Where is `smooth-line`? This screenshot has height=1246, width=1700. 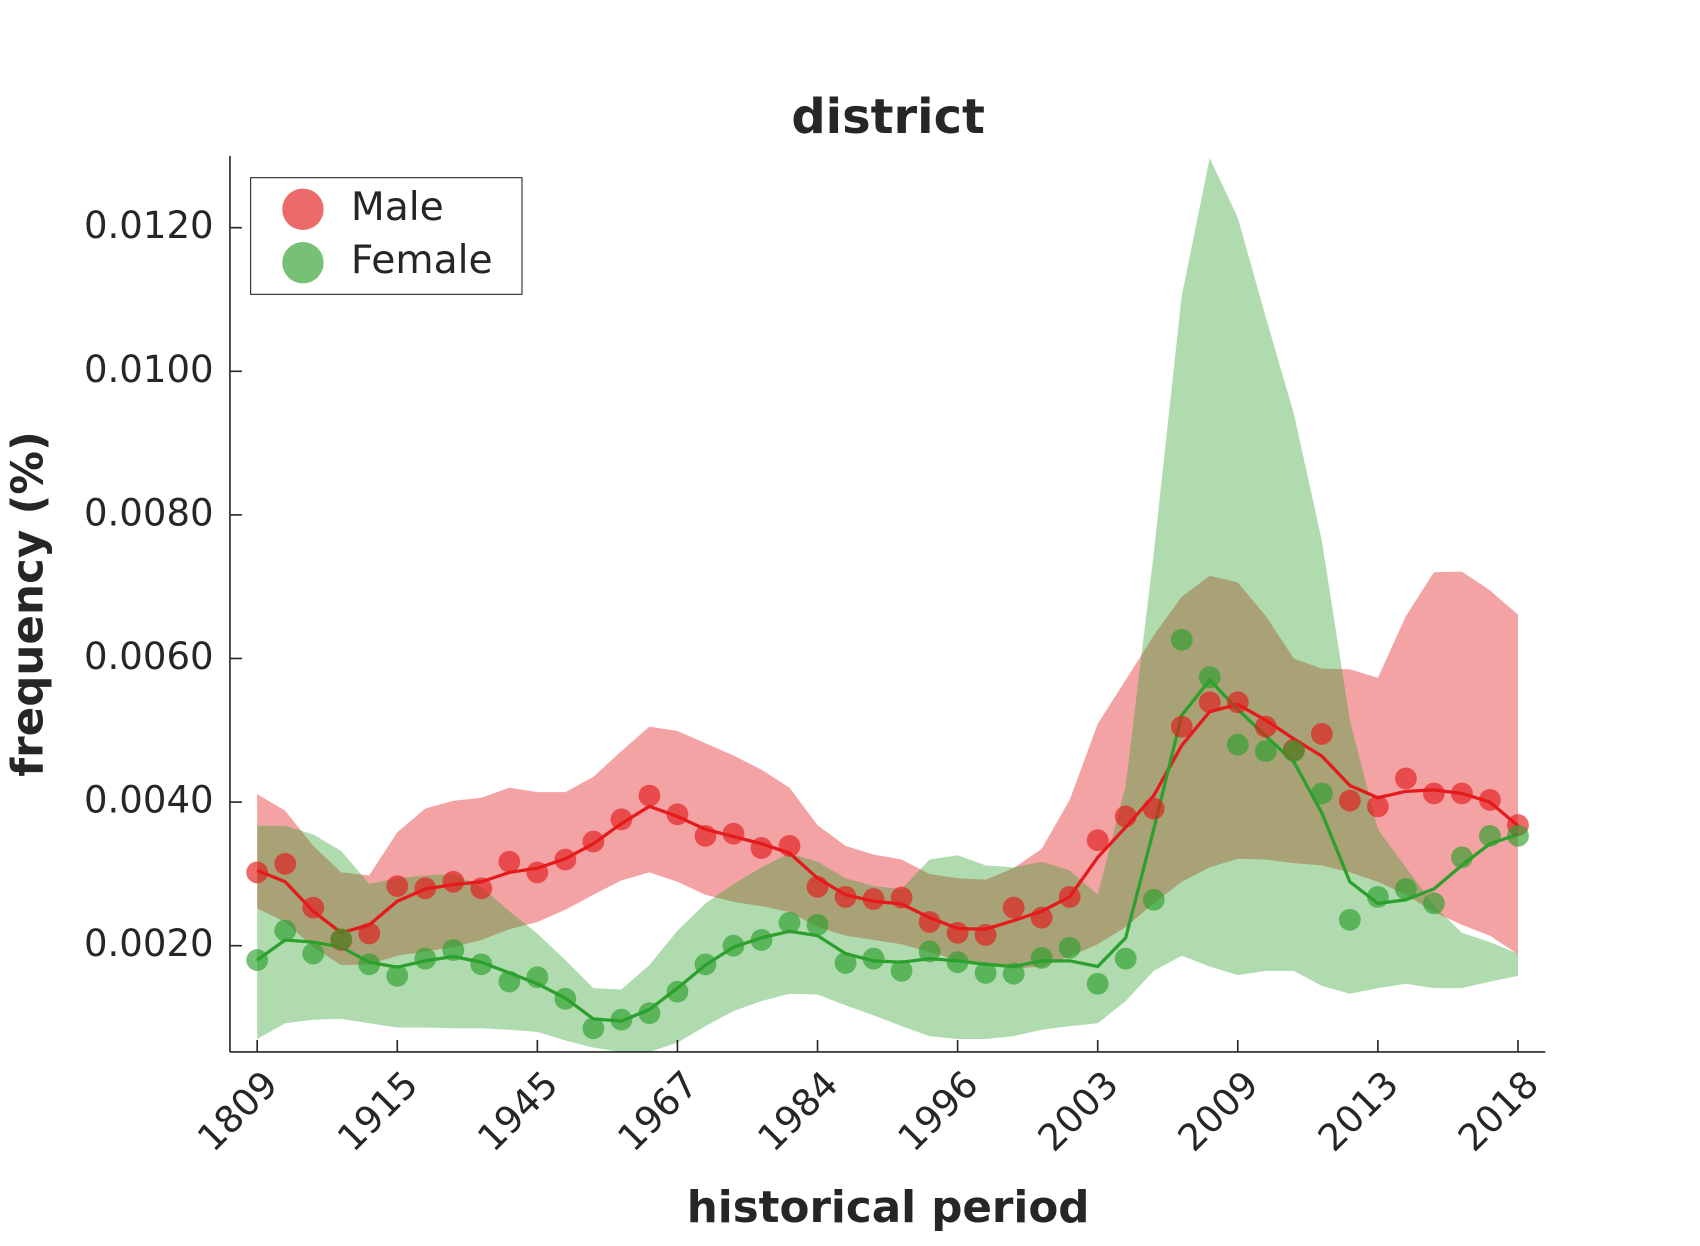 smooth-line is located at coordinates (888, 818).